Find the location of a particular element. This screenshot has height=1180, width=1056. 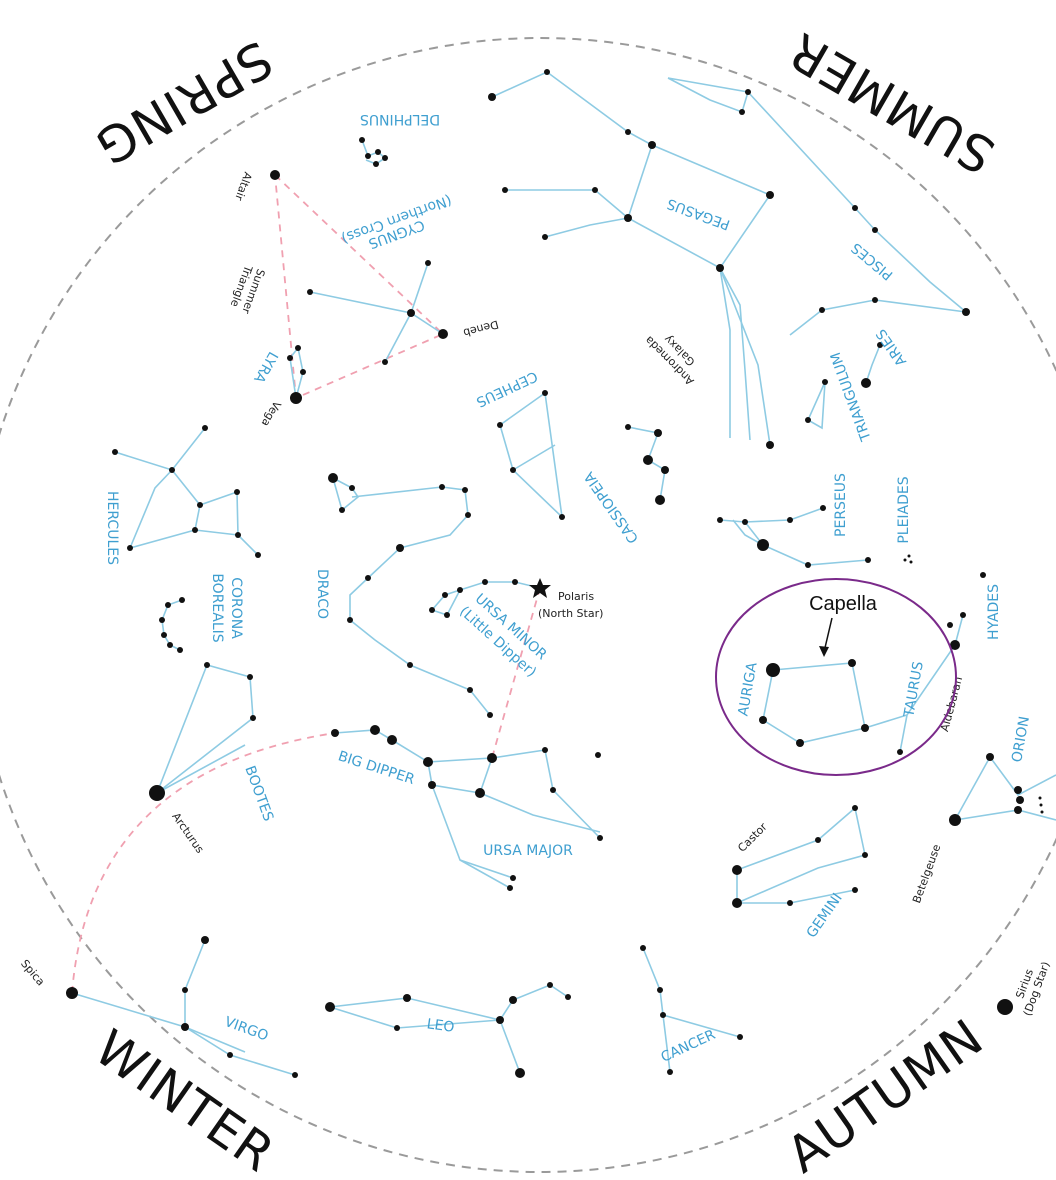

delphinus-figure is located at coordinates (373, 152).